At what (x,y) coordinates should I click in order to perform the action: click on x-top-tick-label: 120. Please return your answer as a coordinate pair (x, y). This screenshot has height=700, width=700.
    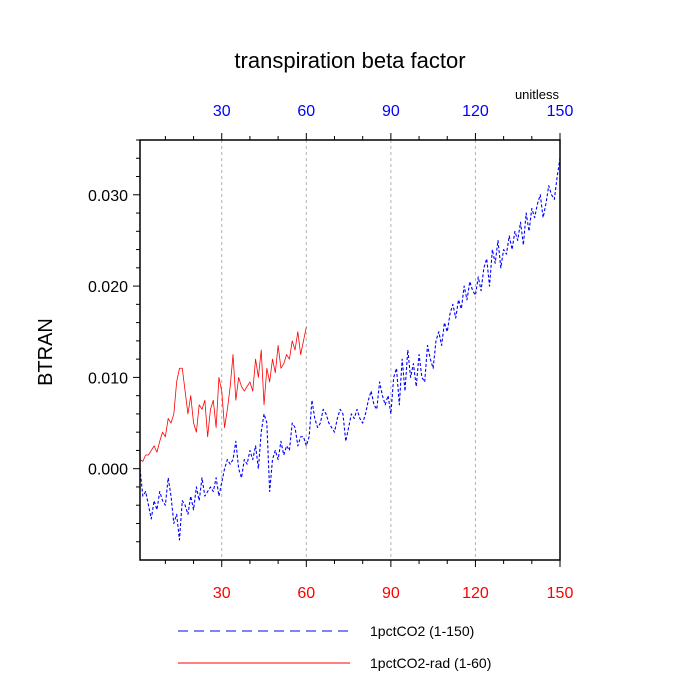
    Looking at the image, I should click on (475, 111).